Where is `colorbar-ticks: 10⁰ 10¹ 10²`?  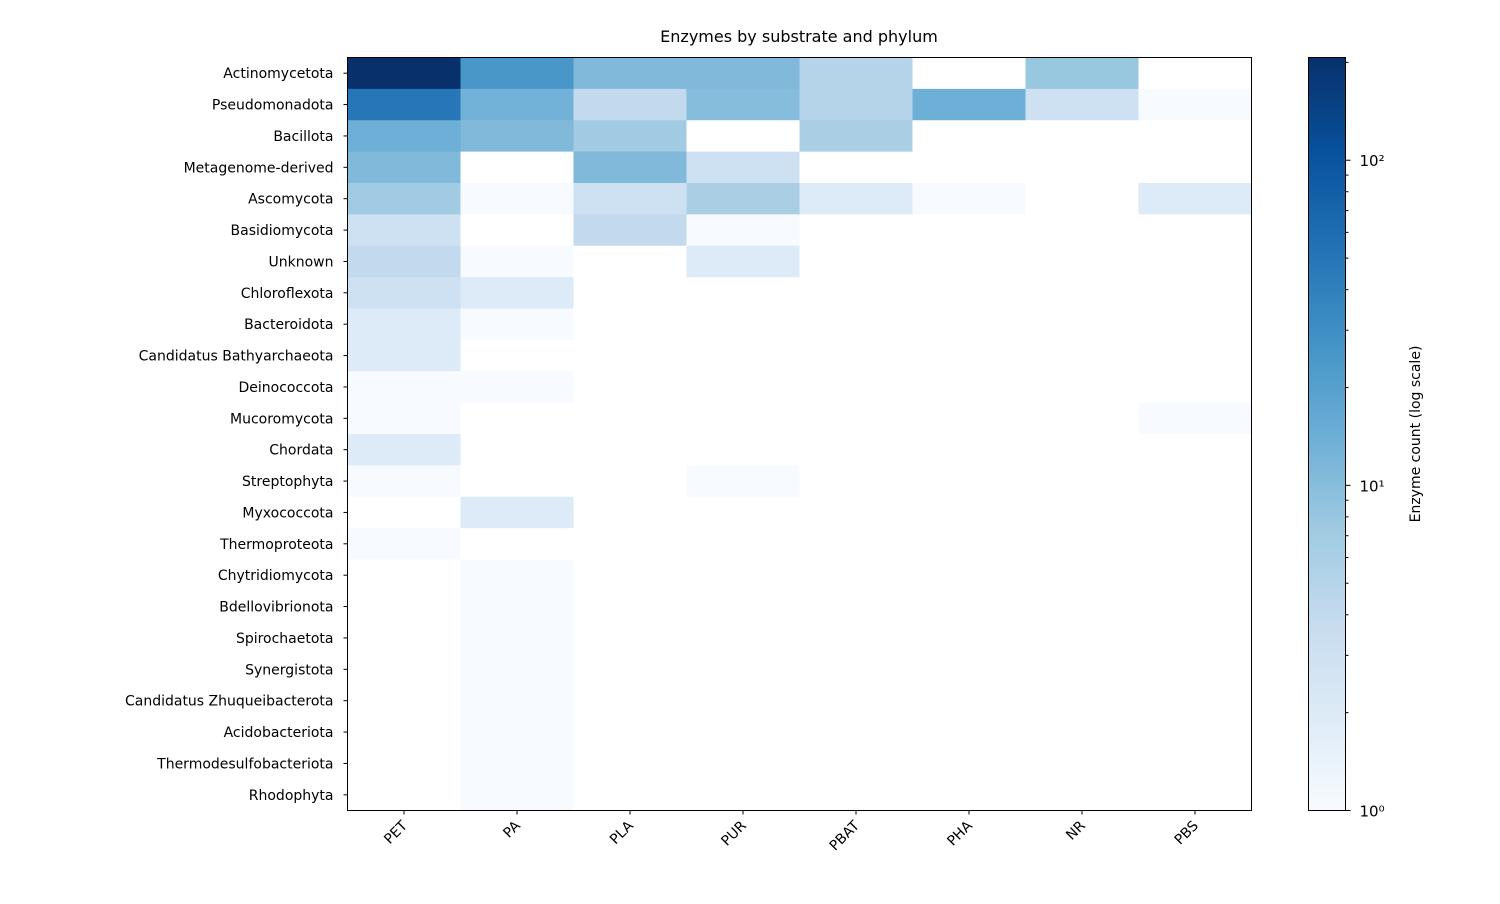 colorbar-ticks: 10⁰ 10¹ 10² is located at coordinates (1365, 441).